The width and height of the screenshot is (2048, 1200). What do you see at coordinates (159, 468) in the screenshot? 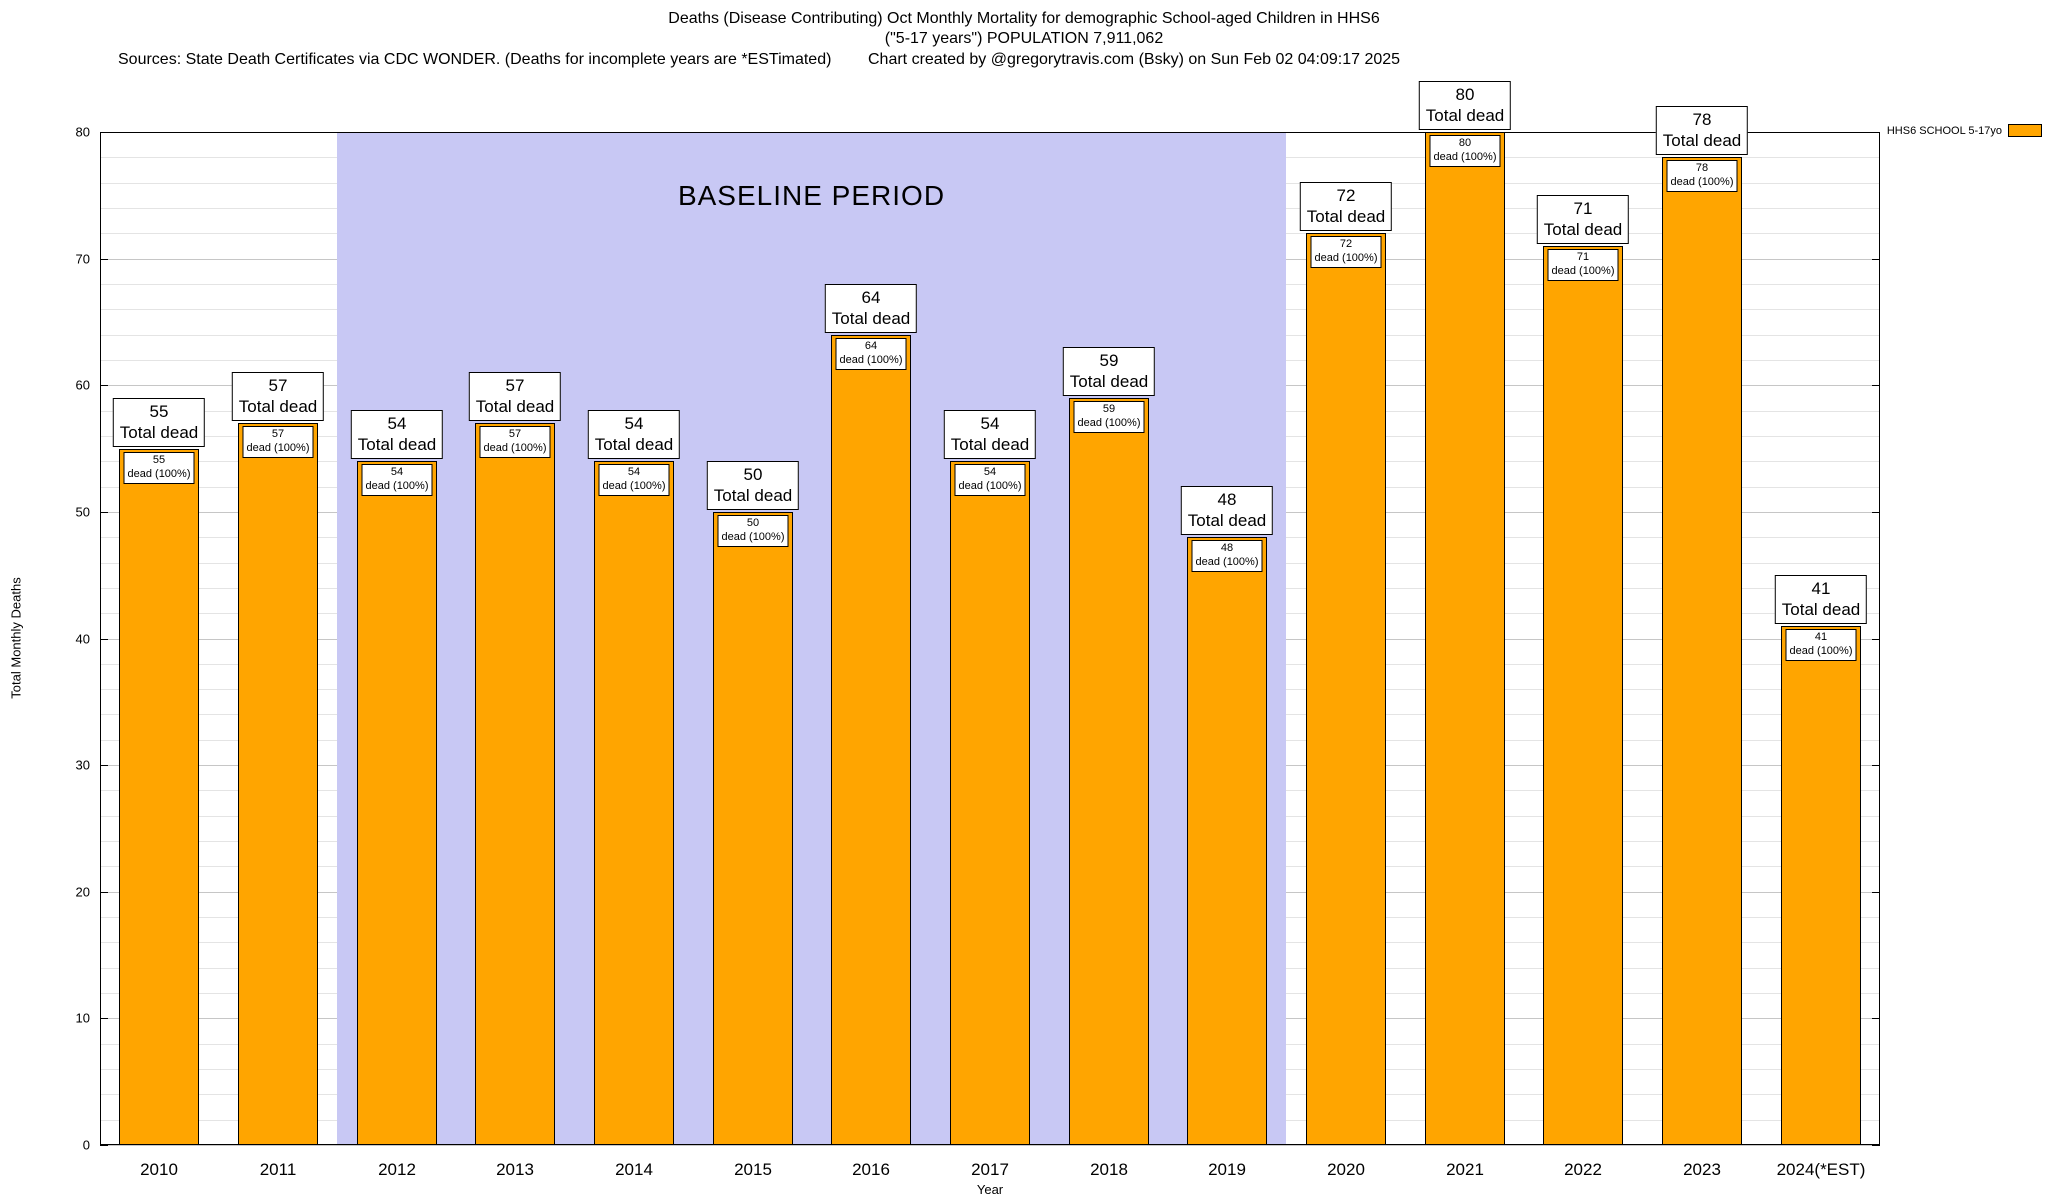
I see `bar-sublabel: 55 dead (100%)` at bounding box center [159, 468].